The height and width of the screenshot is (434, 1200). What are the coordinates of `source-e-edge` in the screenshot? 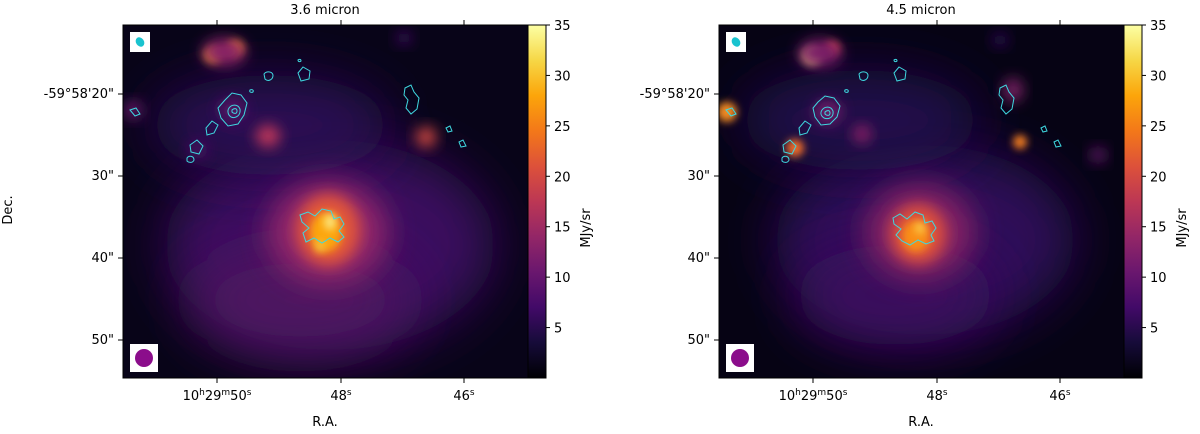 It's located at (728, 112).